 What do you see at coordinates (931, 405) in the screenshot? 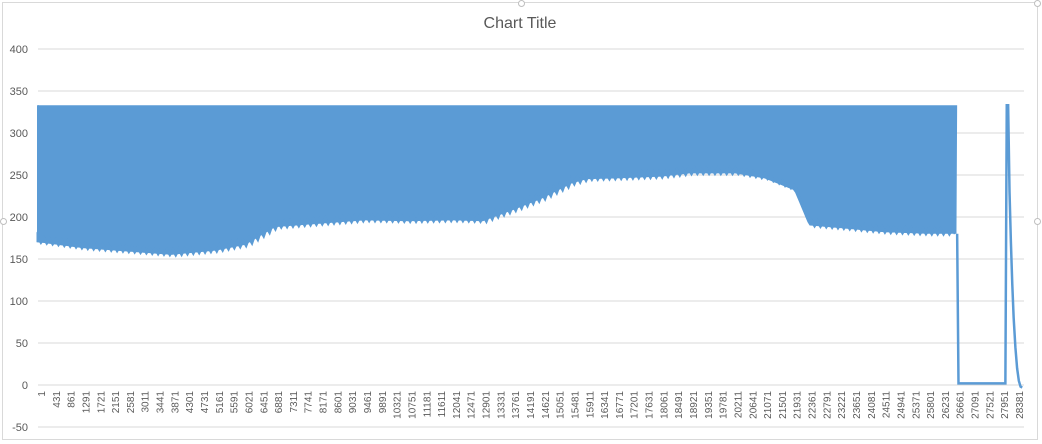
I see `x-tick-label: 25801` at bounding box center [931, 405].